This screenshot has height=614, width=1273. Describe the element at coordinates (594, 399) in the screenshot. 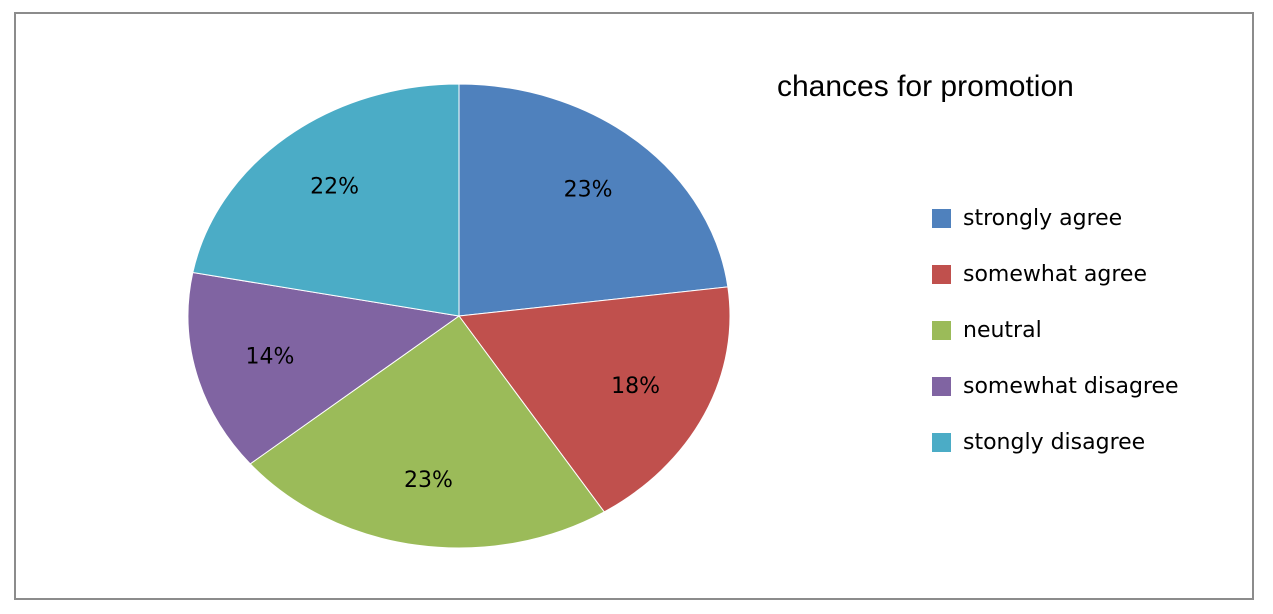

I see `pie-slice-somewhat-agree` at that location.